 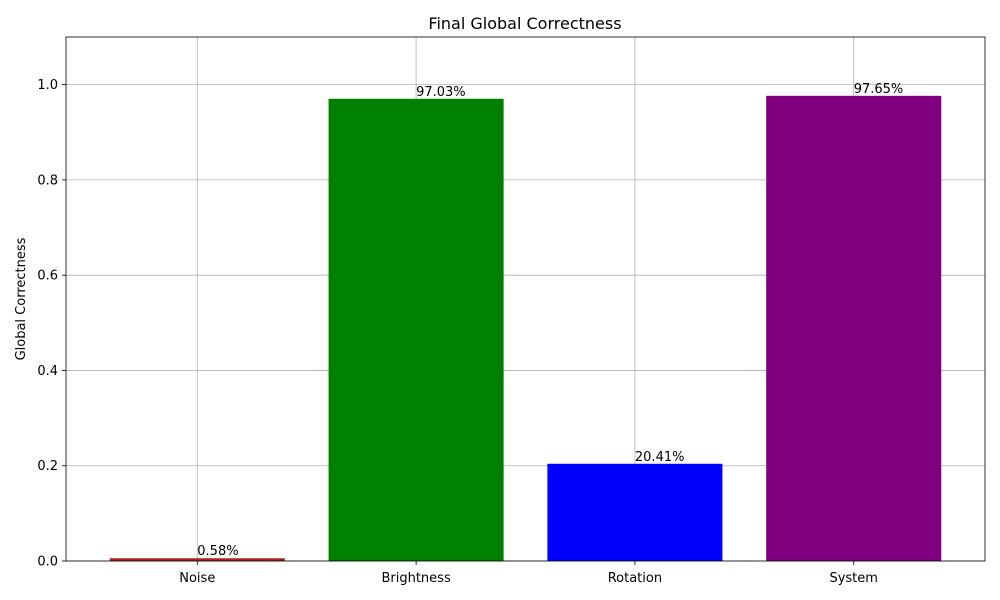 I want to click on bar-rotation, so click(x=635, y=512).